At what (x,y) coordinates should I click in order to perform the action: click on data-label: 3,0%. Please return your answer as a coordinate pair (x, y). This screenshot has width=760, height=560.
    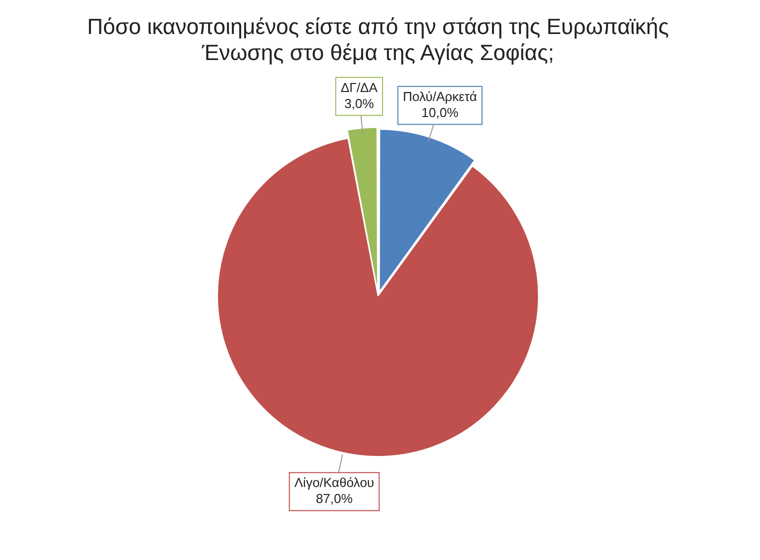
    Looking at the image, I should click on (359, 103).